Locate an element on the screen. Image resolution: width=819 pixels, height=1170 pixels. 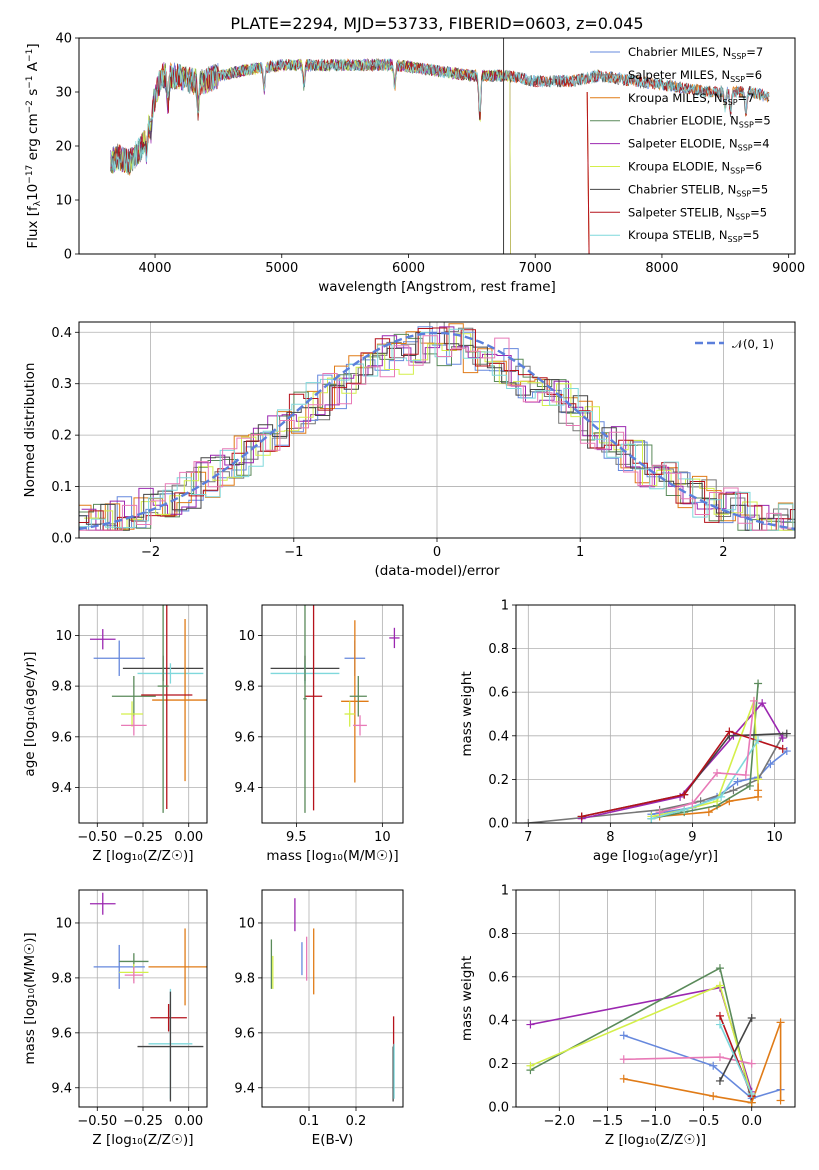
x-tick-label: 0.0 is located at coordinates (751, 1121).